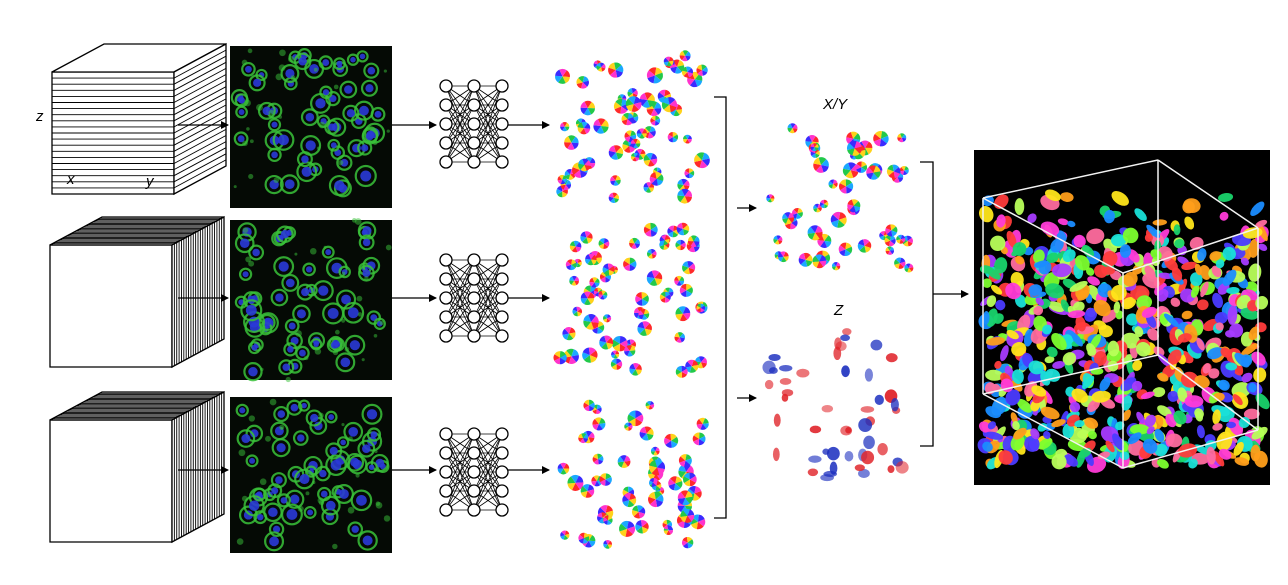  Describe the element at coordinates (360, 314) in the screenshot. I see `speckle` at that location.